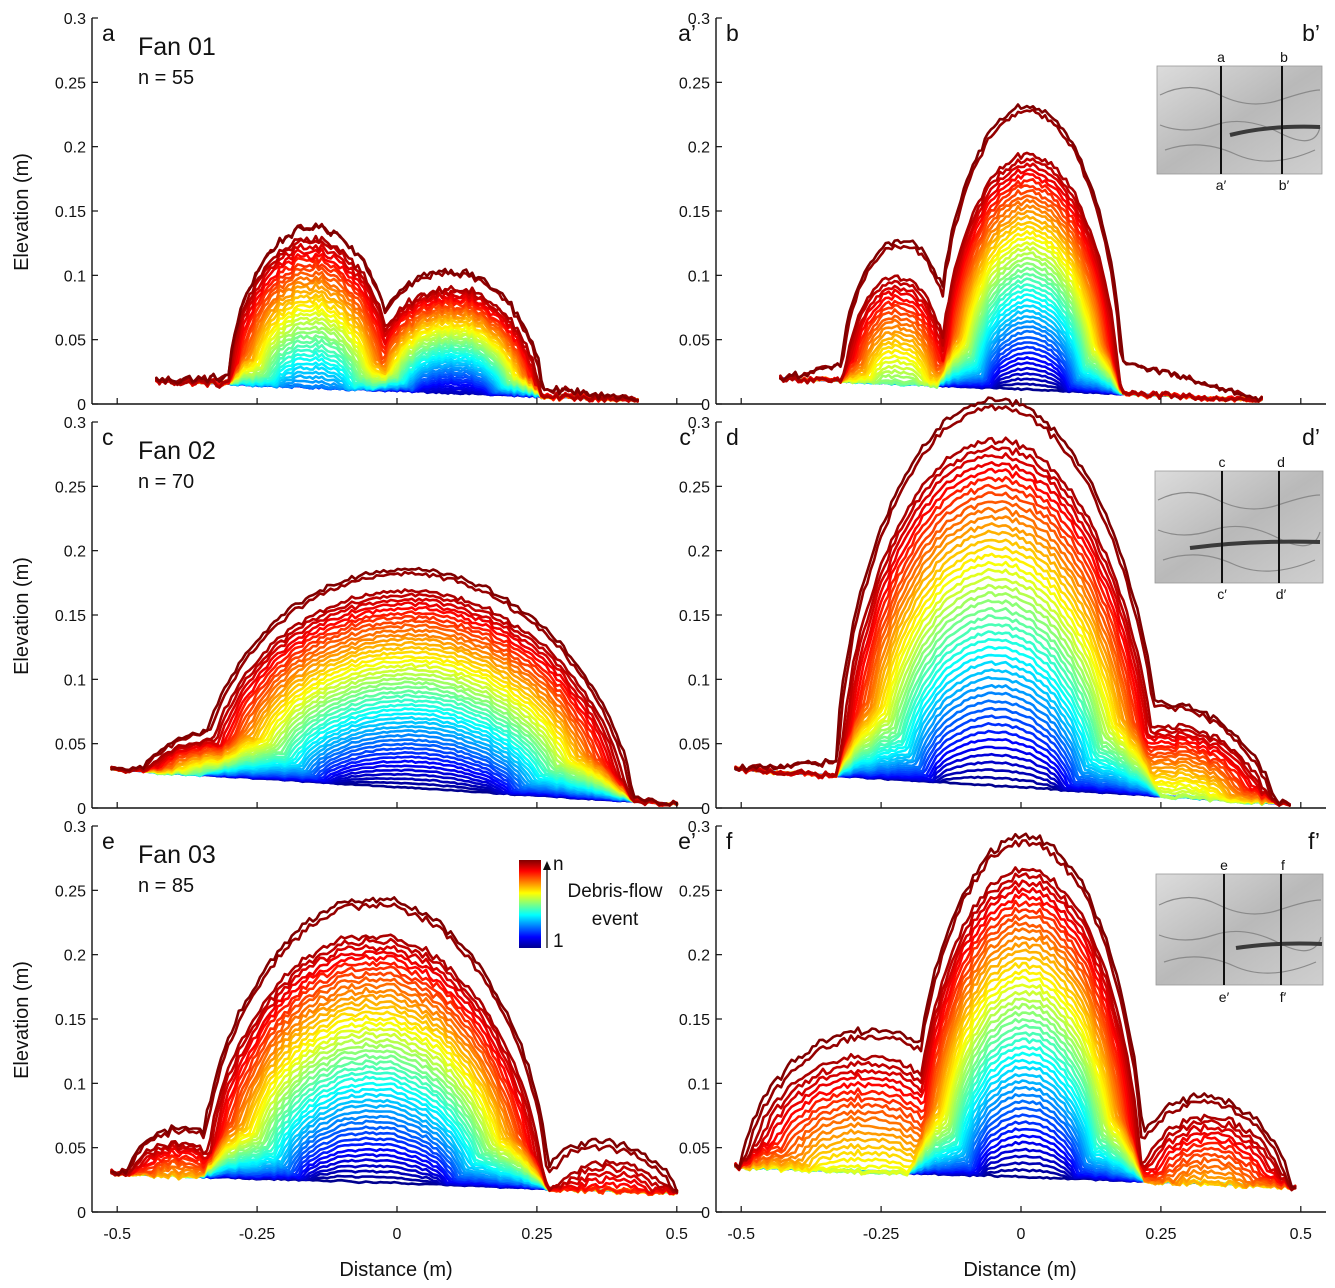  Describe the element at coordinates (1240, 935) in the screenshot. I see `inset-3-texture` at that location.